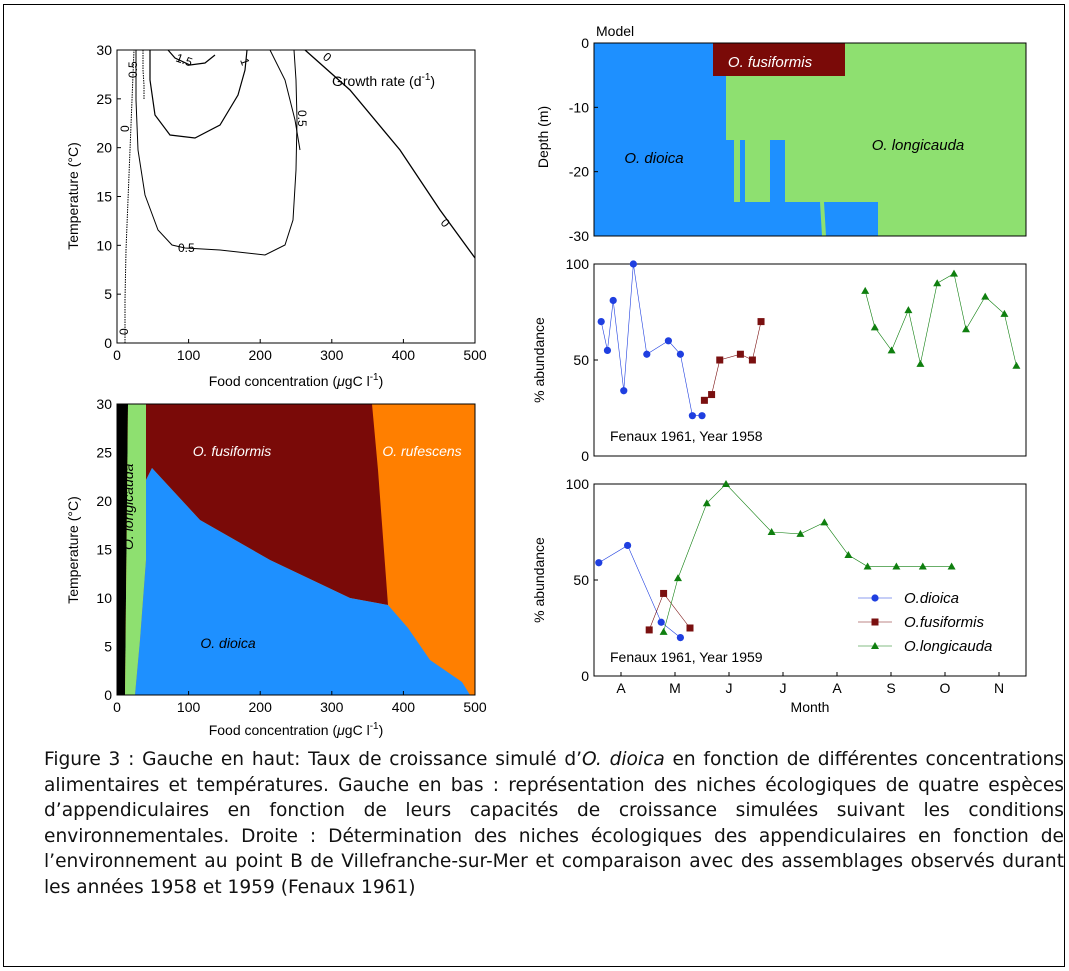 The width and height of the screenshot is (1069, 971). I want to click on growth-y-axis: 0 5 10 15 20 25 30, so click(108, 196).